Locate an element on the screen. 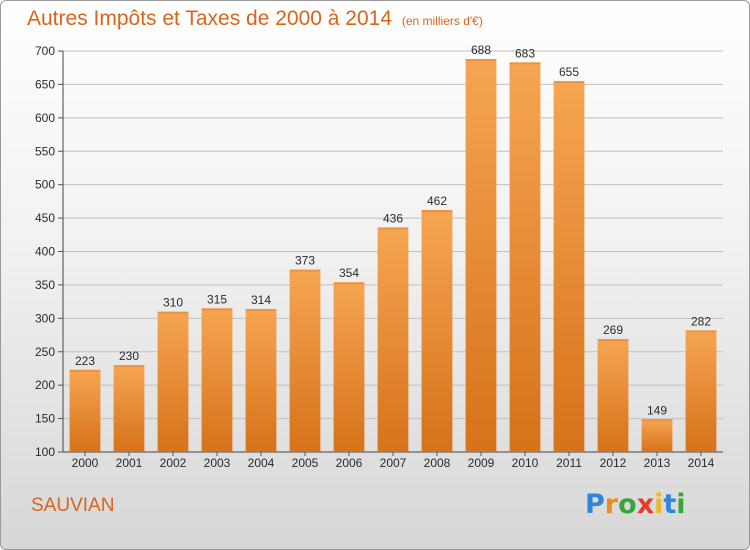 Image resolution: width=750 pixels, height=550 pixels. logo-letter: r is located at coordinates (611, 504).